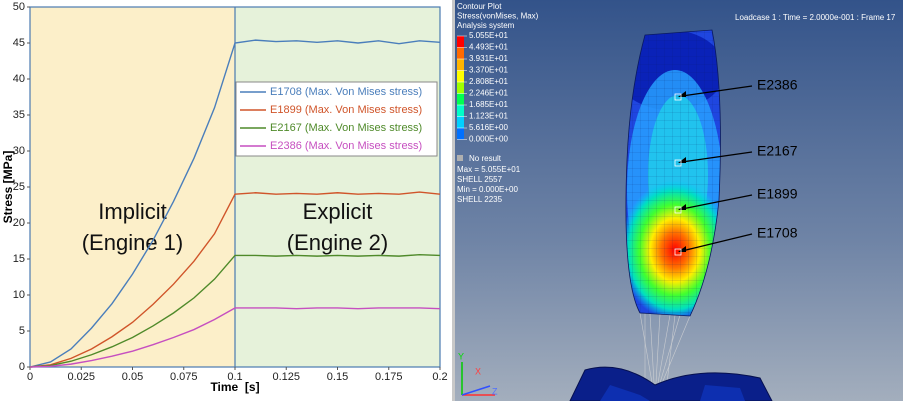 Image resolution: width=903 pixels, height=401 pixels. I want to click on x-tick-label: 0.2, so click(439, 377).